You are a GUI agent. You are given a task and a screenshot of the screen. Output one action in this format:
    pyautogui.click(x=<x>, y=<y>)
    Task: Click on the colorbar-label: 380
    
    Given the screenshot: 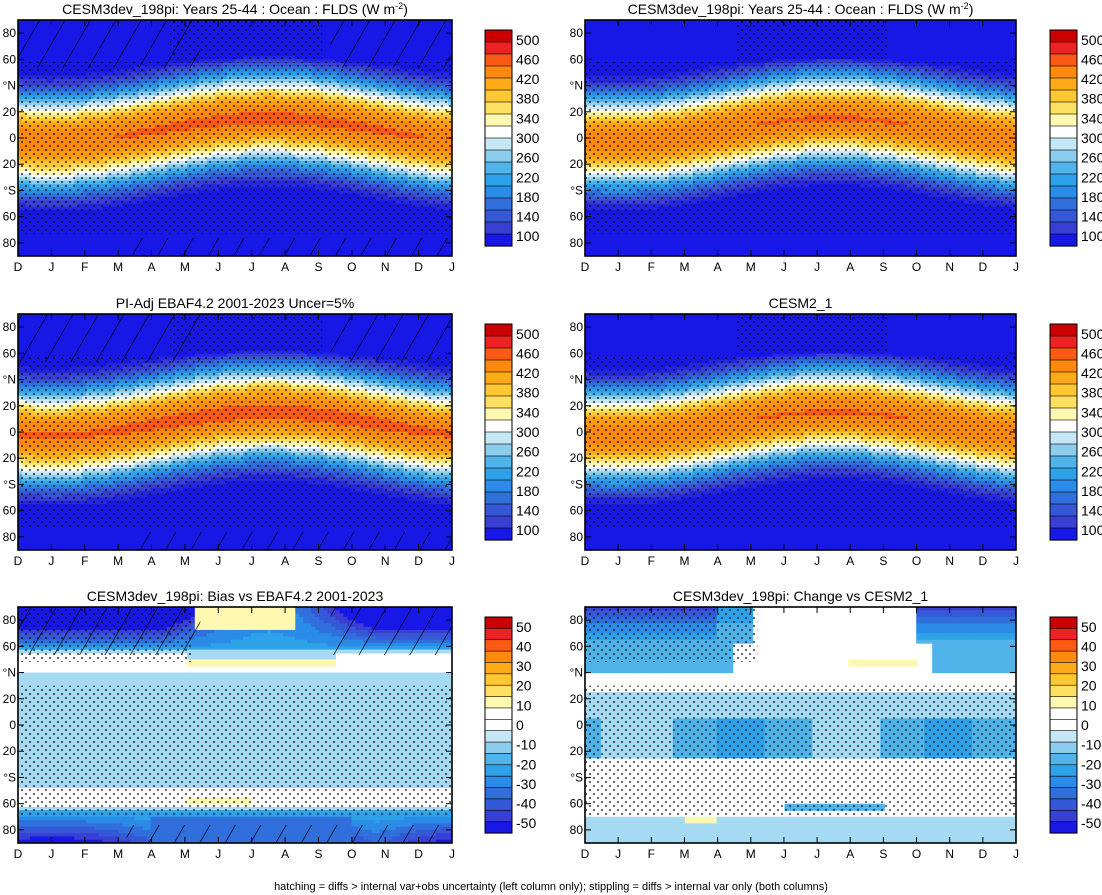 What is the action you would take?
    pyautogui.click(x=1091, y=393)
    